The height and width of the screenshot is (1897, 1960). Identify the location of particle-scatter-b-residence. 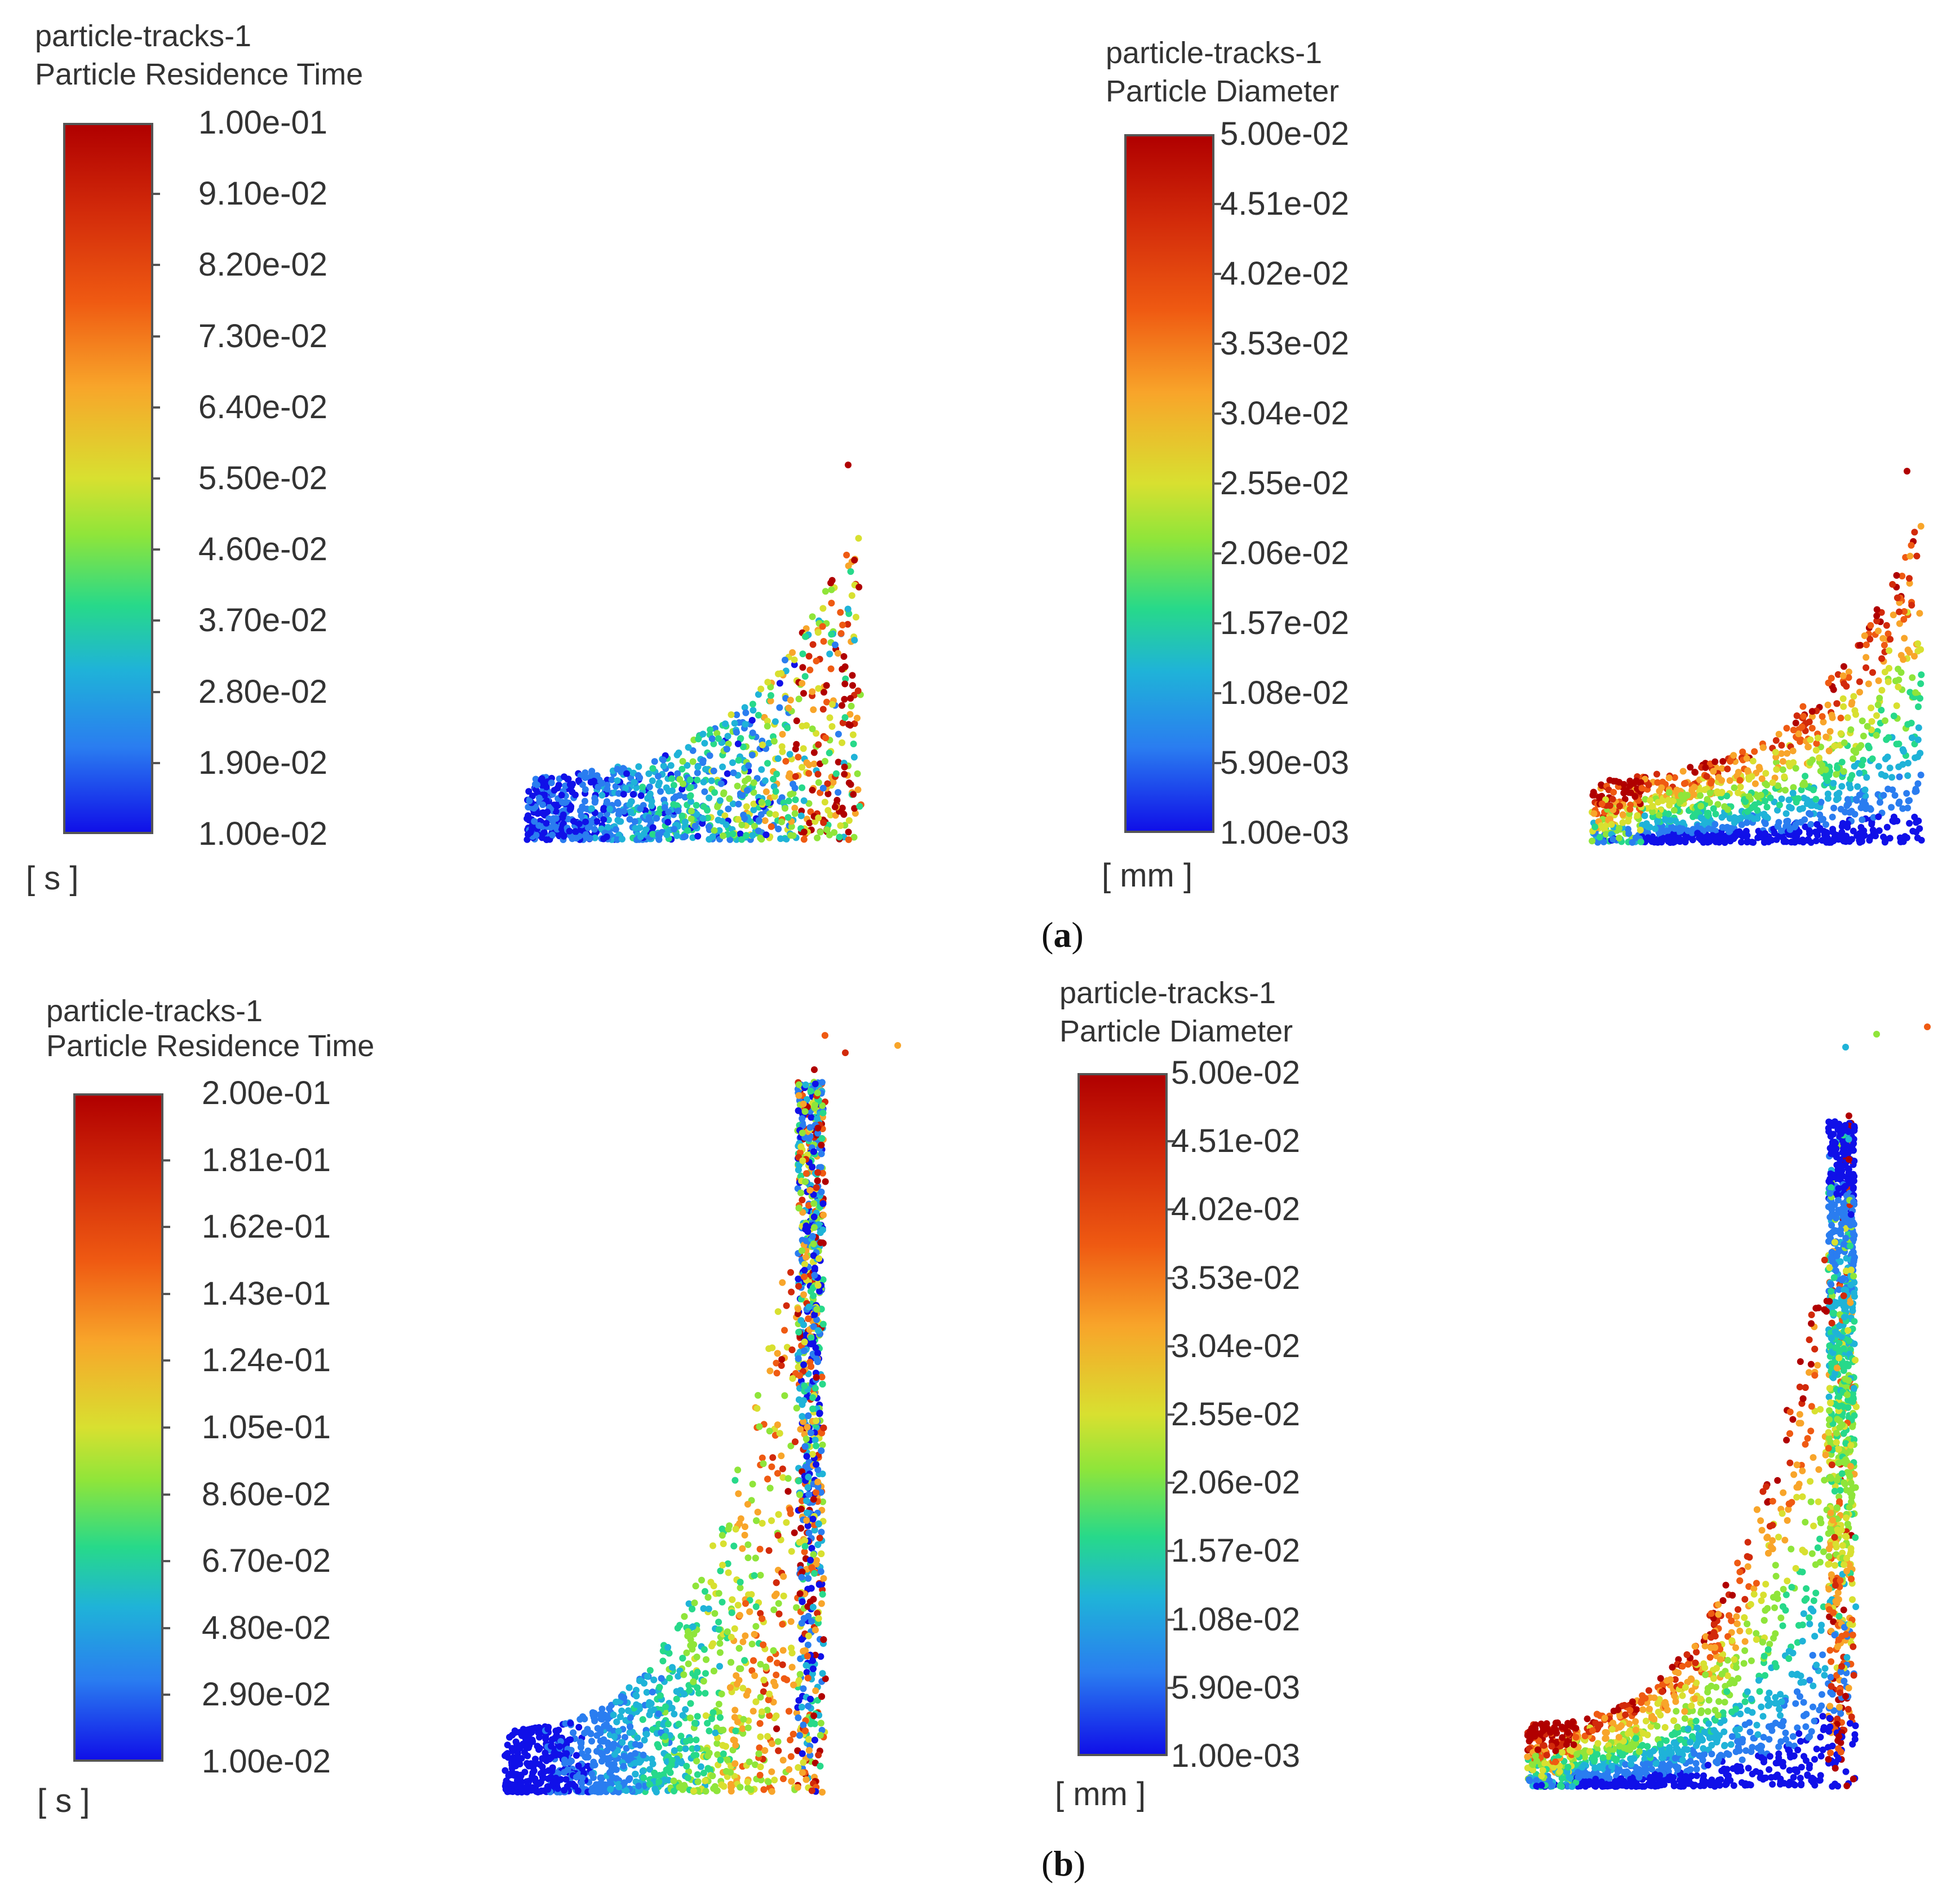
(702, 1414).